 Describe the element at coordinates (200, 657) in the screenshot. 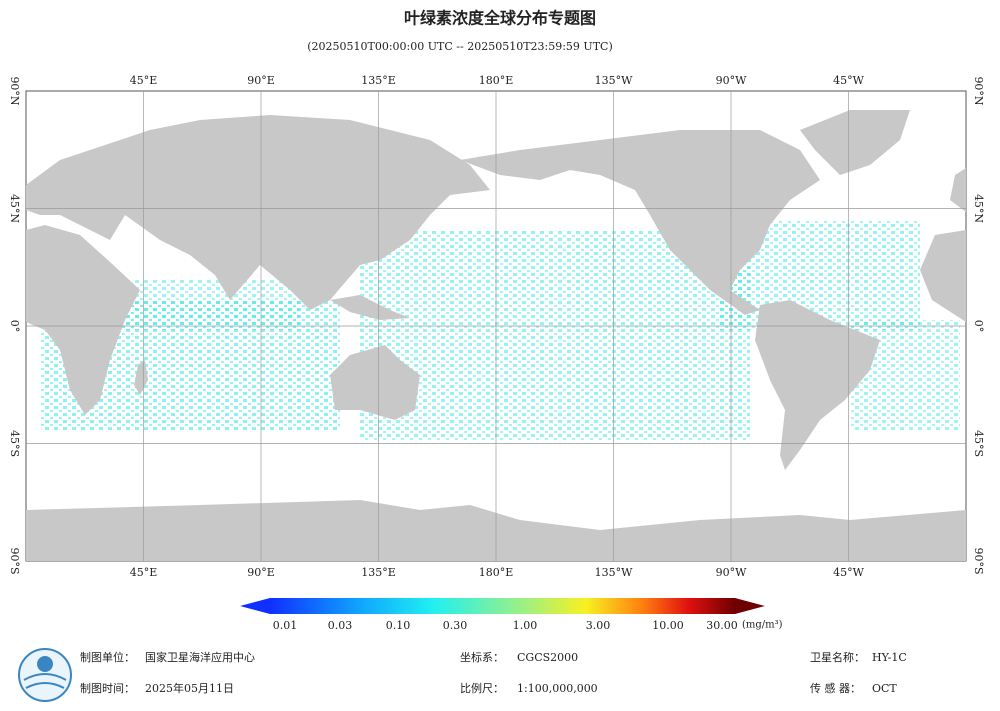

I see `footer-value: 国家卫星海洋应用中心` at that location.